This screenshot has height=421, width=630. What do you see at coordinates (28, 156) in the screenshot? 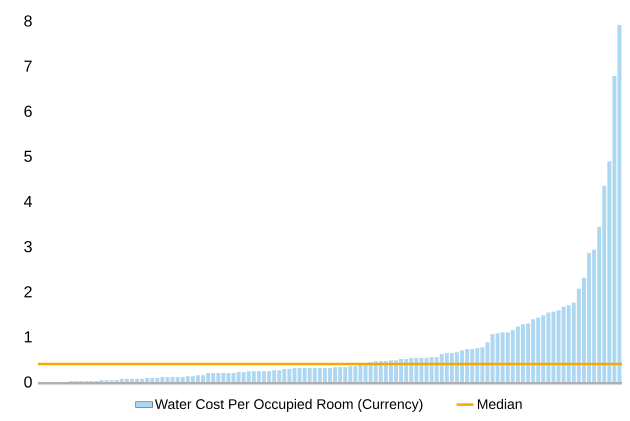
I see `y-tick-label: 5` at bounding box center [28, 156].